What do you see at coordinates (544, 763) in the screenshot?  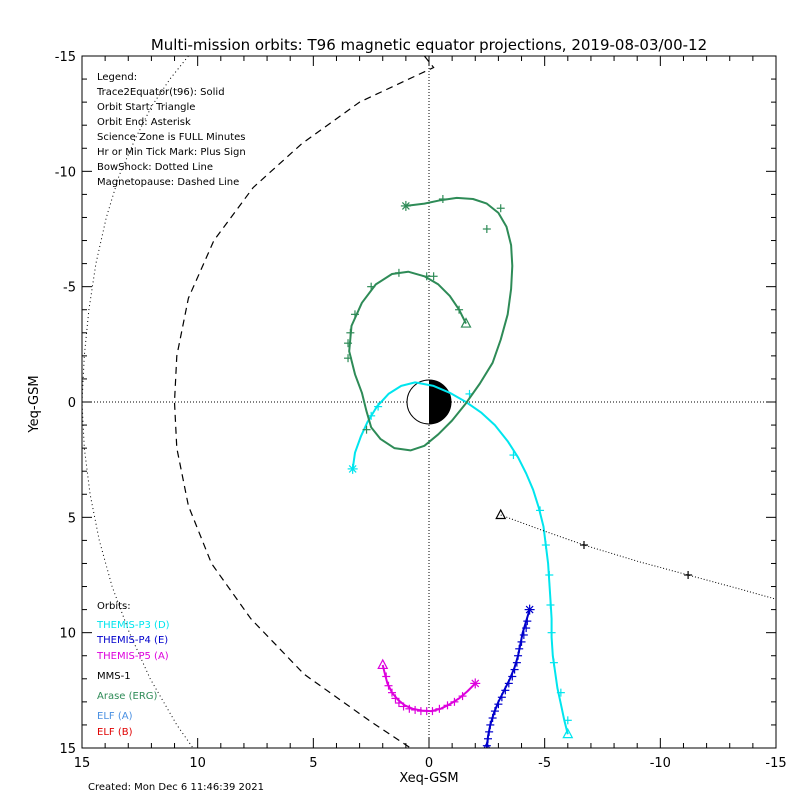 I see `x-tick-label-4: -5` at bounding box center [544, 763].